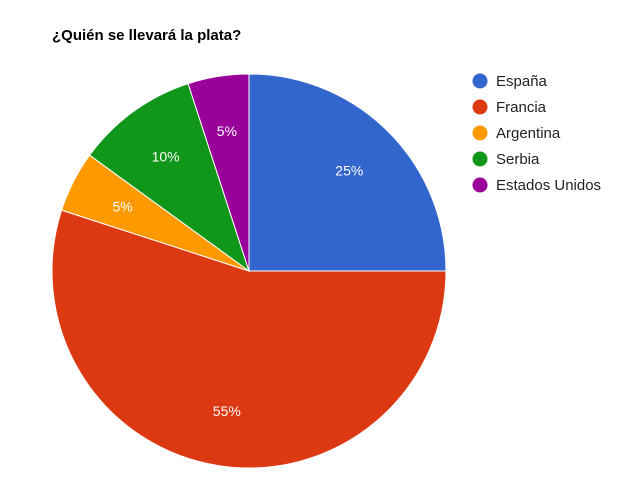 The height and width of the screenshot is (480, 622). I want to click on legend-label-1: España, so click(522, 81).